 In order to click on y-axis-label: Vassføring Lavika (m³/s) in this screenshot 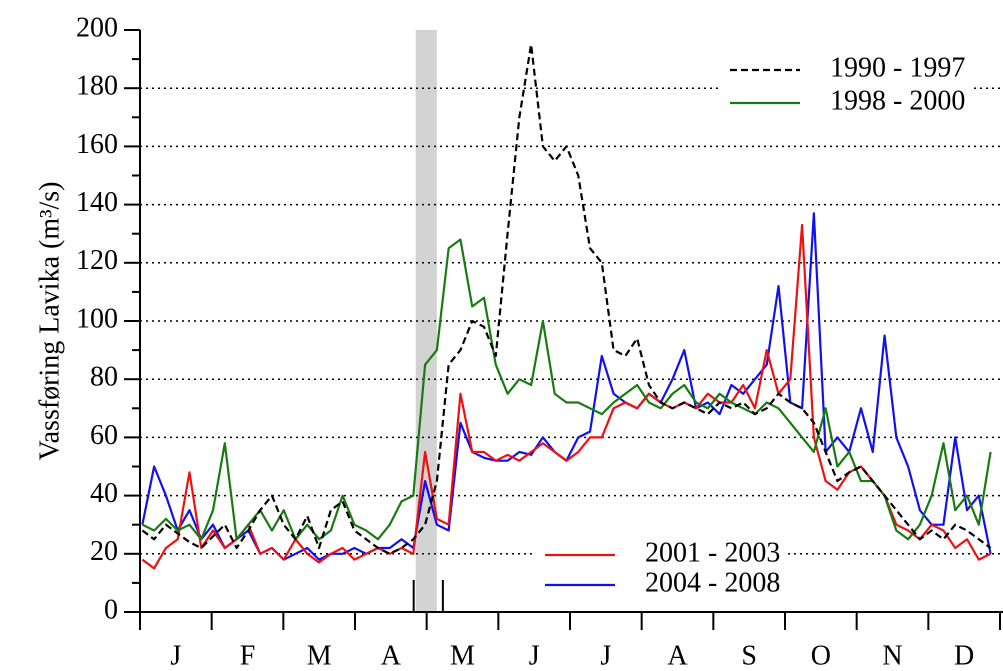, I will do `click(49, 320)`.